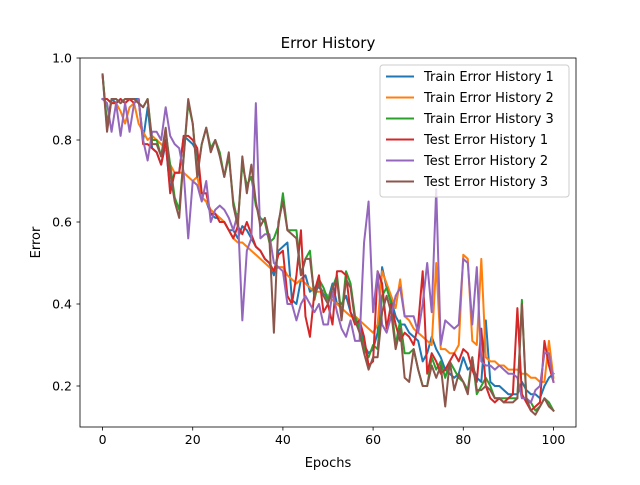  What do you see at coordinates (103, 439) in the screenshot?
I see `x-tick-label: 0` at bounding box center [103, 439].